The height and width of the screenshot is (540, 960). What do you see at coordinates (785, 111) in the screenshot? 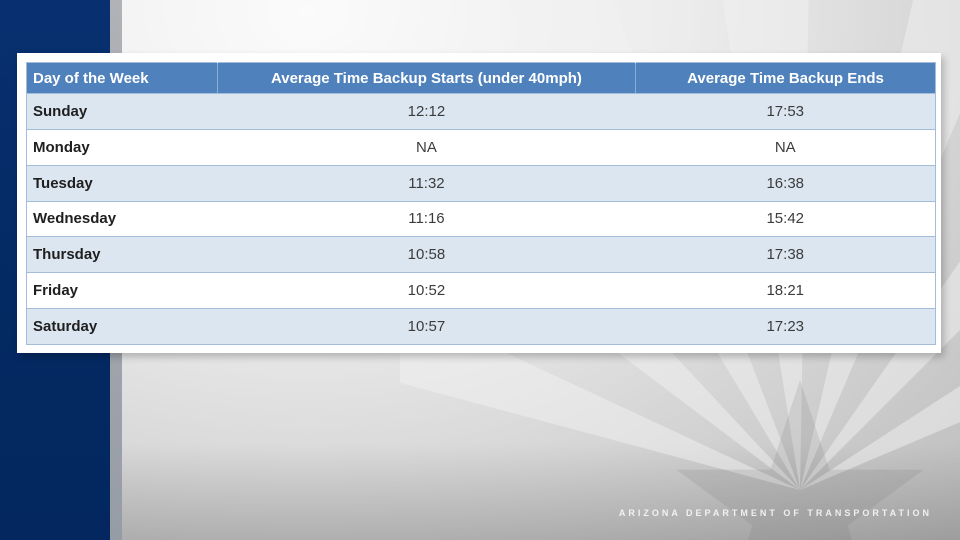
I see `backup-end-cell: 17:53` at bounding box center [785, 111].